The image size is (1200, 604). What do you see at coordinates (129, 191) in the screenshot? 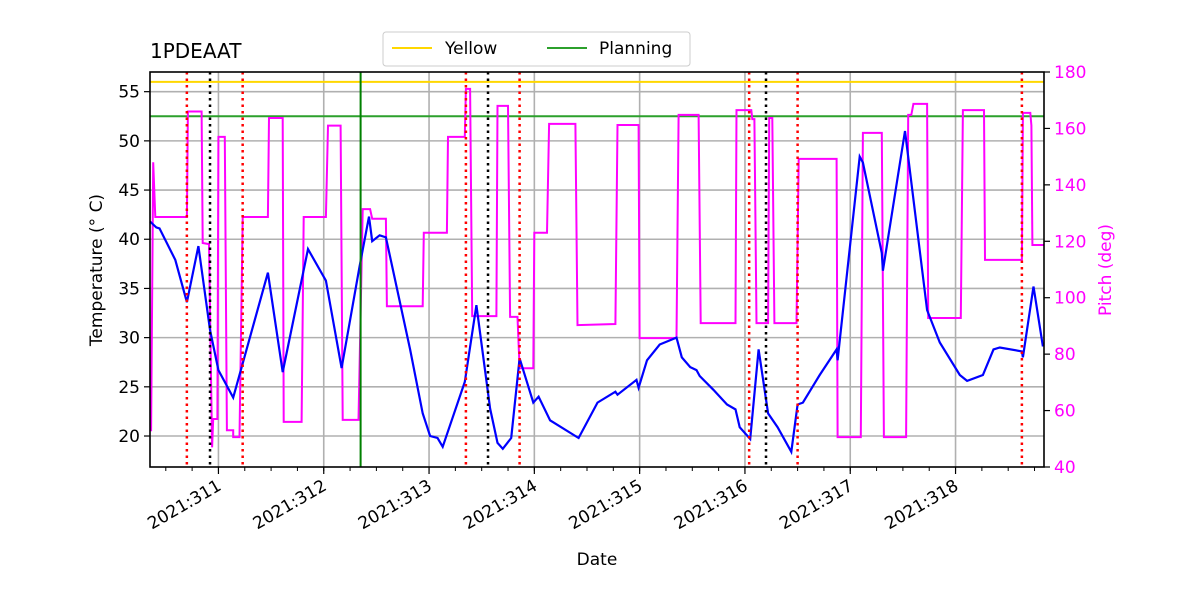
I see `y-tick-label: 45` at bounding box center [129, 191].